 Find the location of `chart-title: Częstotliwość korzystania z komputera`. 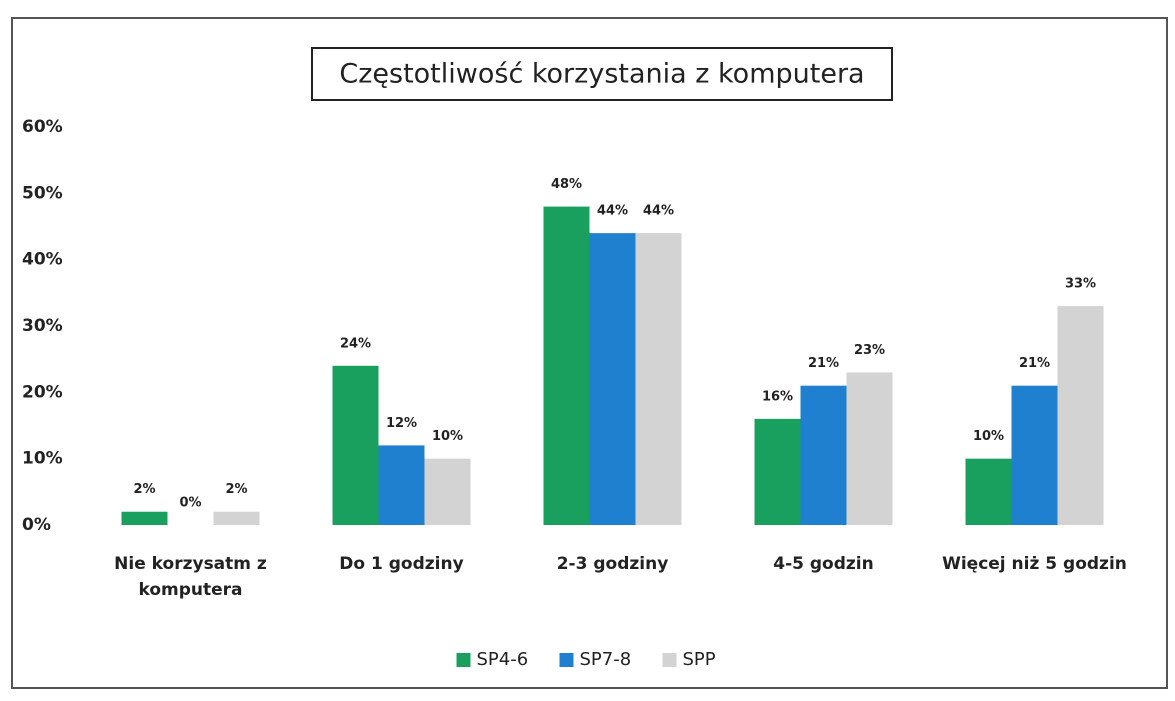

chart-title: Częstotliwość korzystania z komputera is located at coordinates (601, 74).